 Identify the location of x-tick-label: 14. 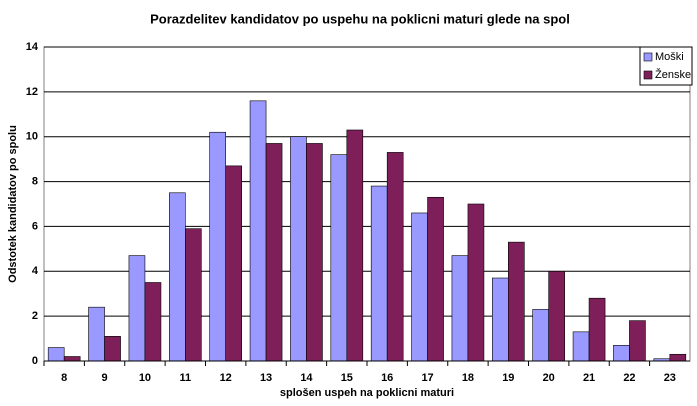
(306, 378).